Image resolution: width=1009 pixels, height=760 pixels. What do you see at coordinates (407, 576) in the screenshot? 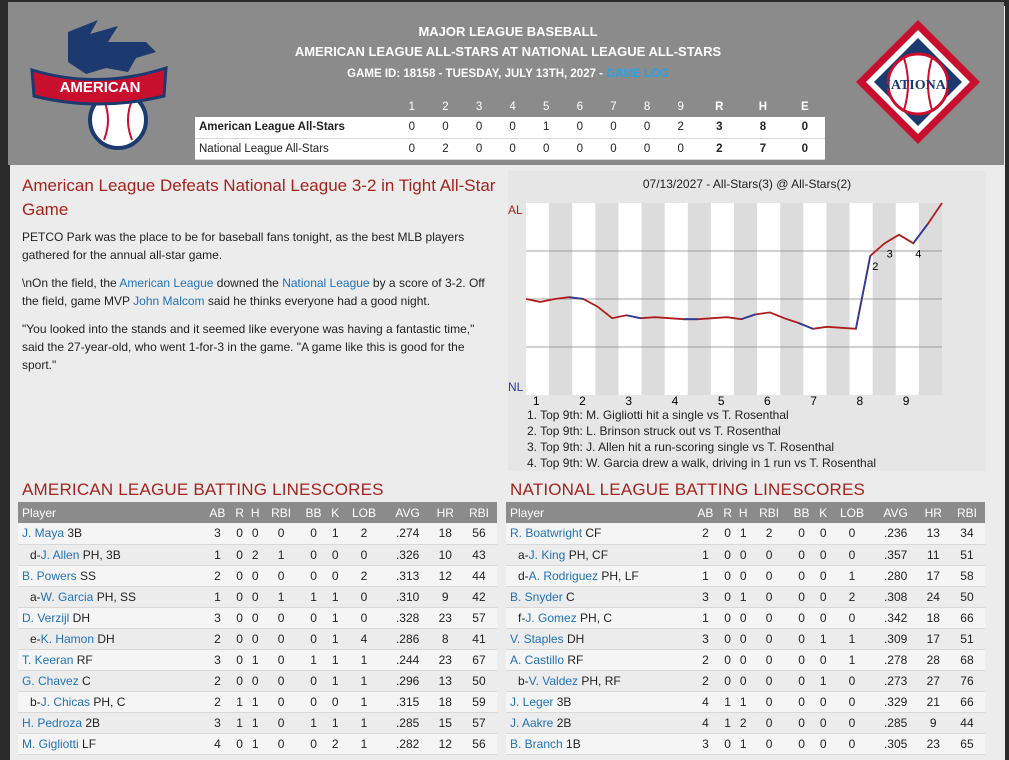
I see `stat-cell: .313` at bounding box center [407, 576].